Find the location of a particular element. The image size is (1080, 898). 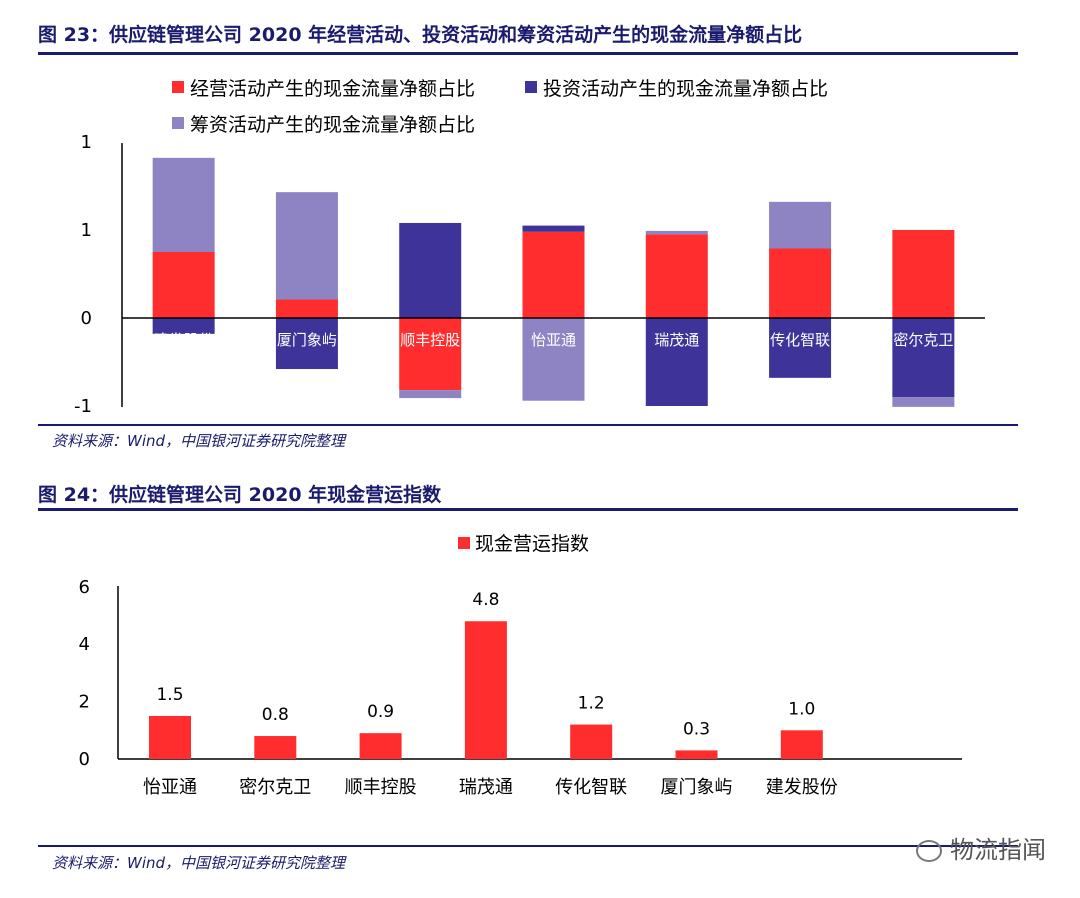

data-label: 1.2 is located at coordinates (591, 704).